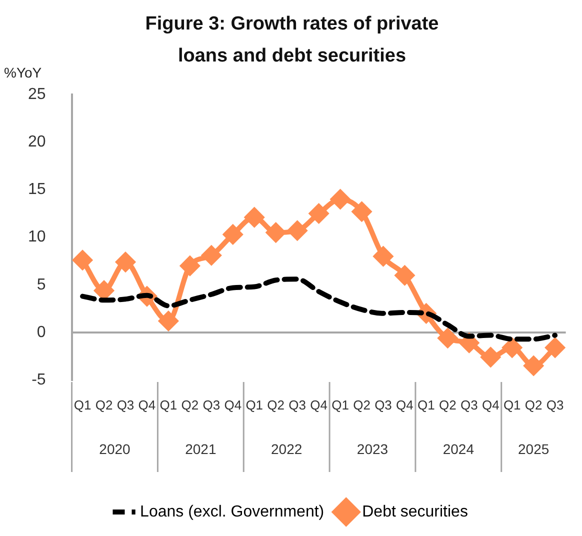 The height and width of the screenshot is (536, 582). What do you see at coordinates (115, 448) in the screenshot?
I see `text: 2020` at bounding box center [115, 448].